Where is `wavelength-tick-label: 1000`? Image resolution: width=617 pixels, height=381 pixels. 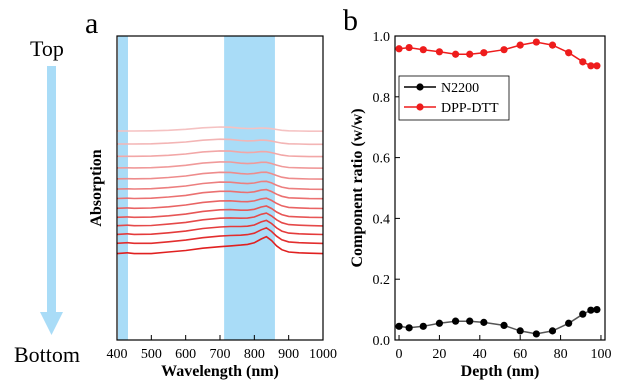
wavelength-tick-label: 1000 is located at coordinates (323, 354).